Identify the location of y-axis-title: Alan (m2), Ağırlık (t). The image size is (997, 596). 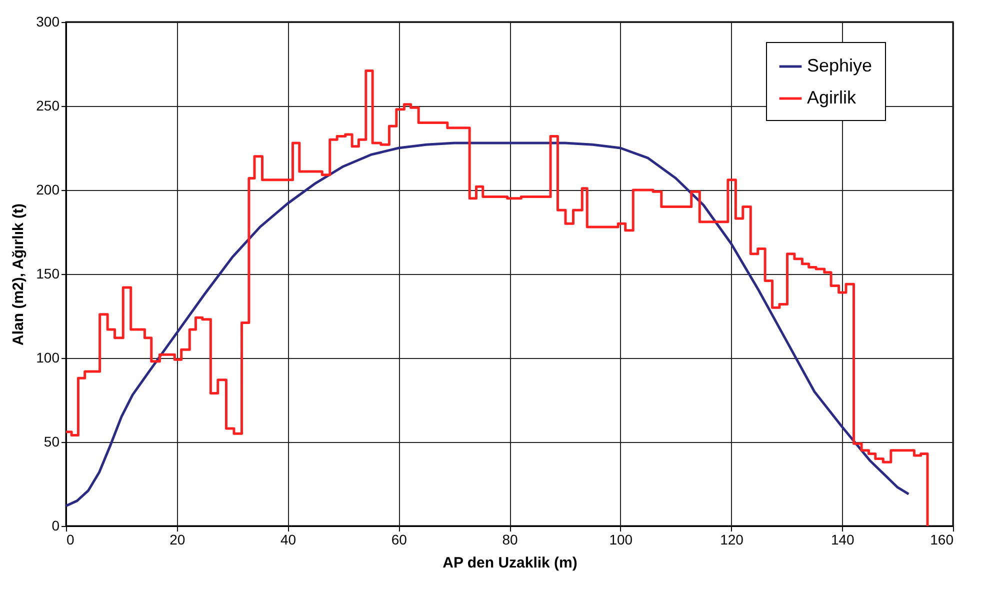
(19, 275).